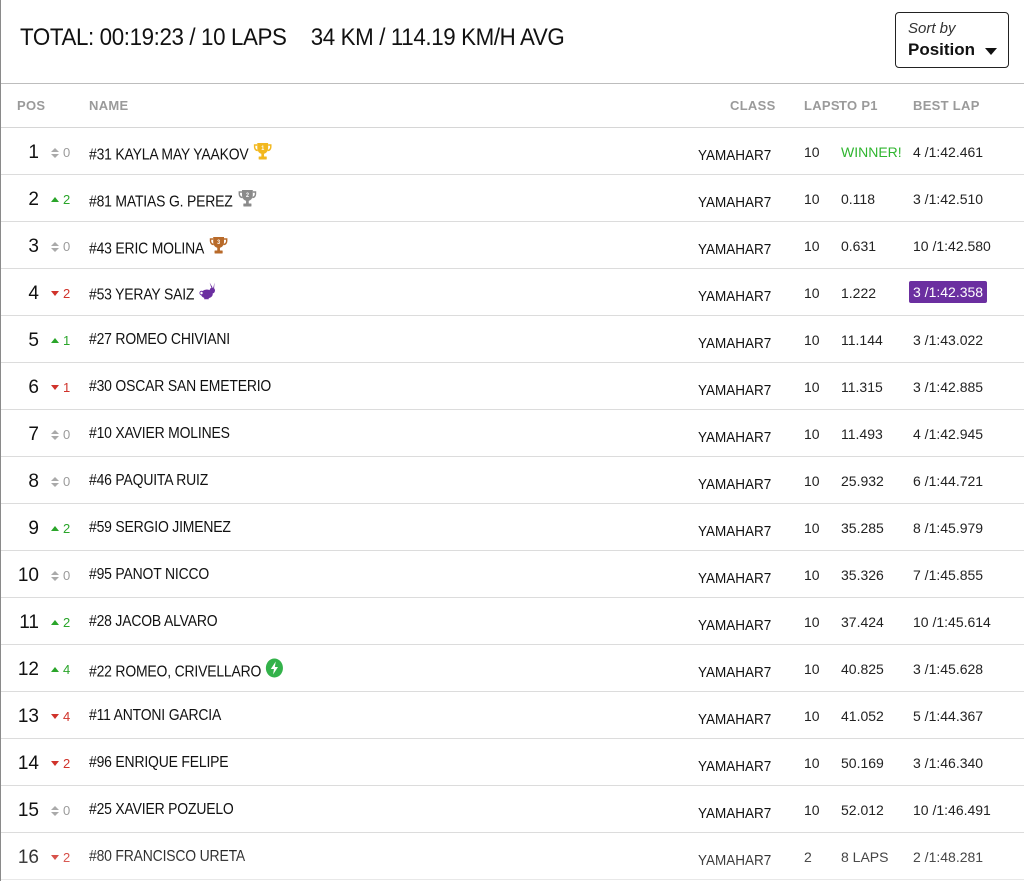 The image size is (1024, 881). Describe the element at coordinates (60, 716) in the screenshot. I see `position-change: 4` at that location.